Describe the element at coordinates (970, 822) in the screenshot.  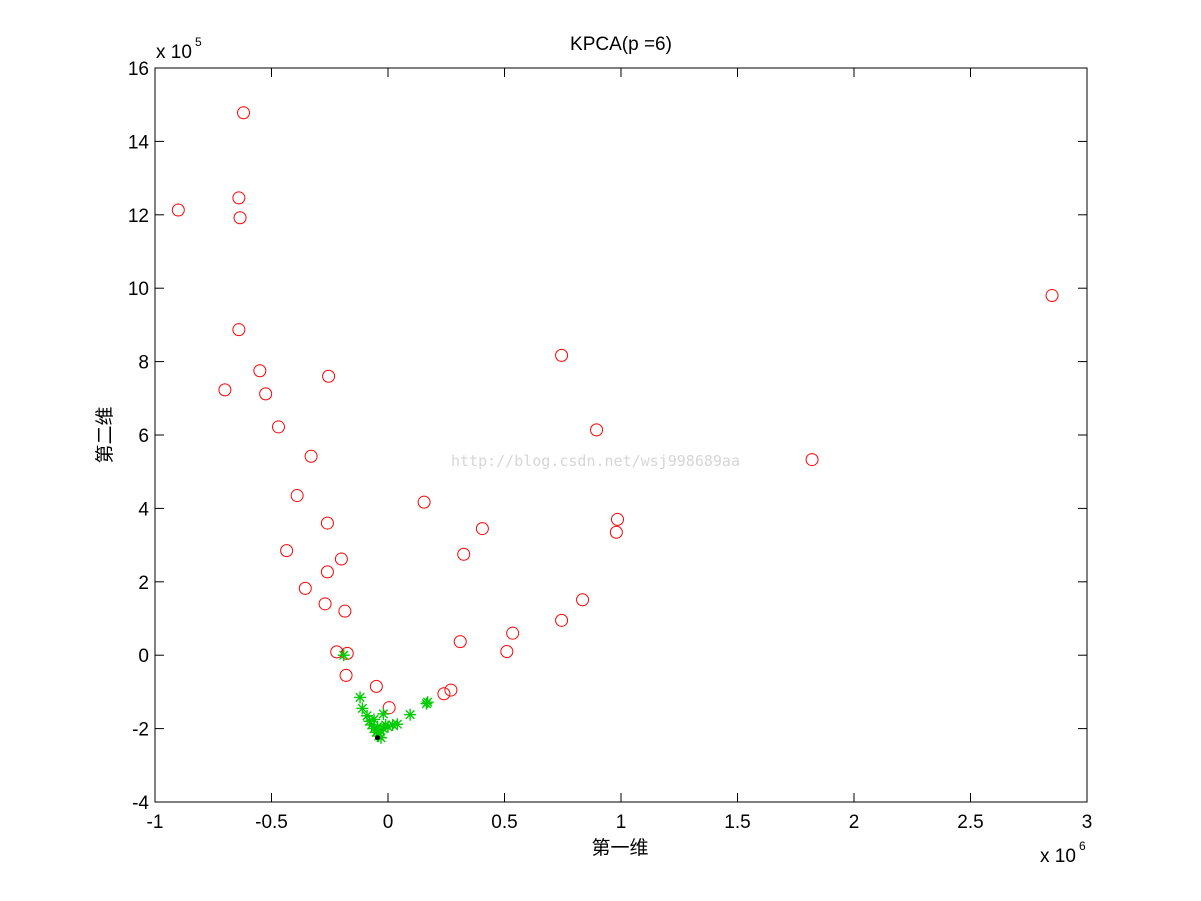
I see `x-tick-label: 2.5` at that location.